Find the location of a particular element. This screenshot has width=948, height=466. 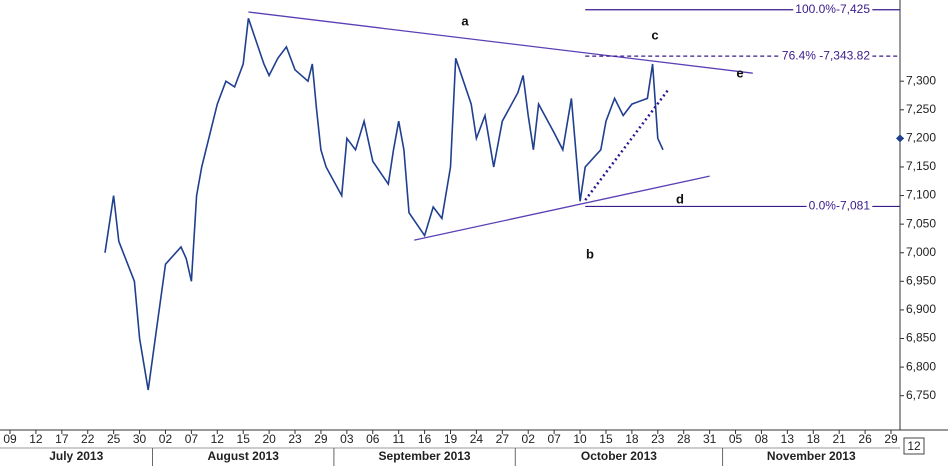

month-label: October 2013 is located at coordinates (619, 456).